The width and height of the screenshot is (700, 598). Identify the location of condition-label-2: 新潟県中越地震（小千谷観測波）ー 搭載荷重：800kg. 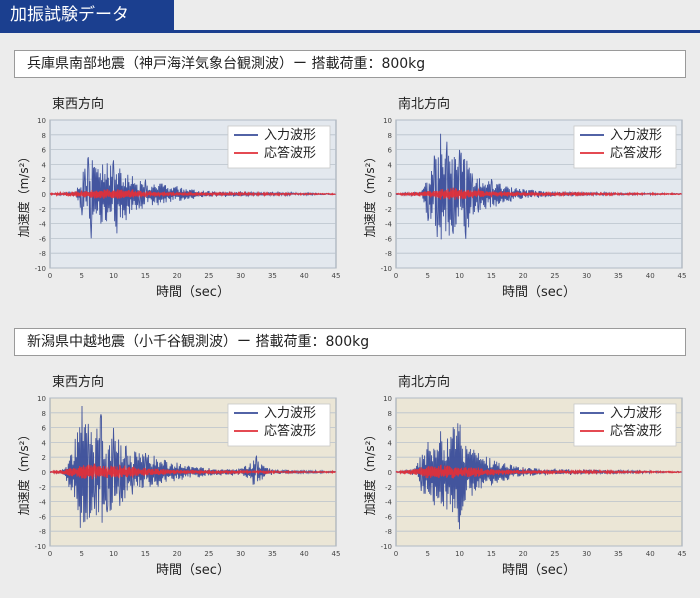
(350, 342).